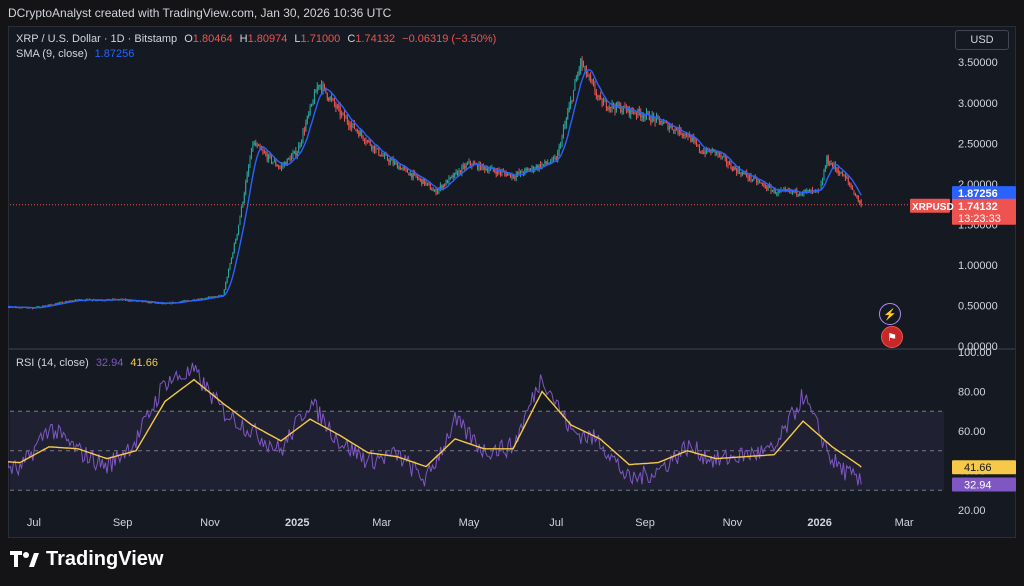 Image resolution: width=1024 pixels, height=586 pixels. What do you see at coordinates (144, 363) in the screenshot?
I see `rsi-ma-value: 41.66` at bounding box center [144, 363].